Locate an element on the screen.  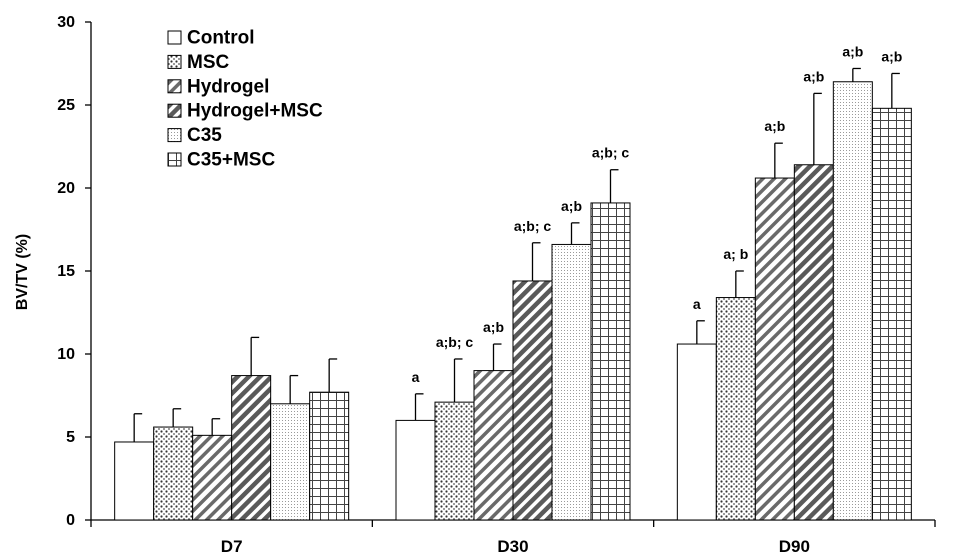
legend-label: Control is located at coordinates (221, 38).